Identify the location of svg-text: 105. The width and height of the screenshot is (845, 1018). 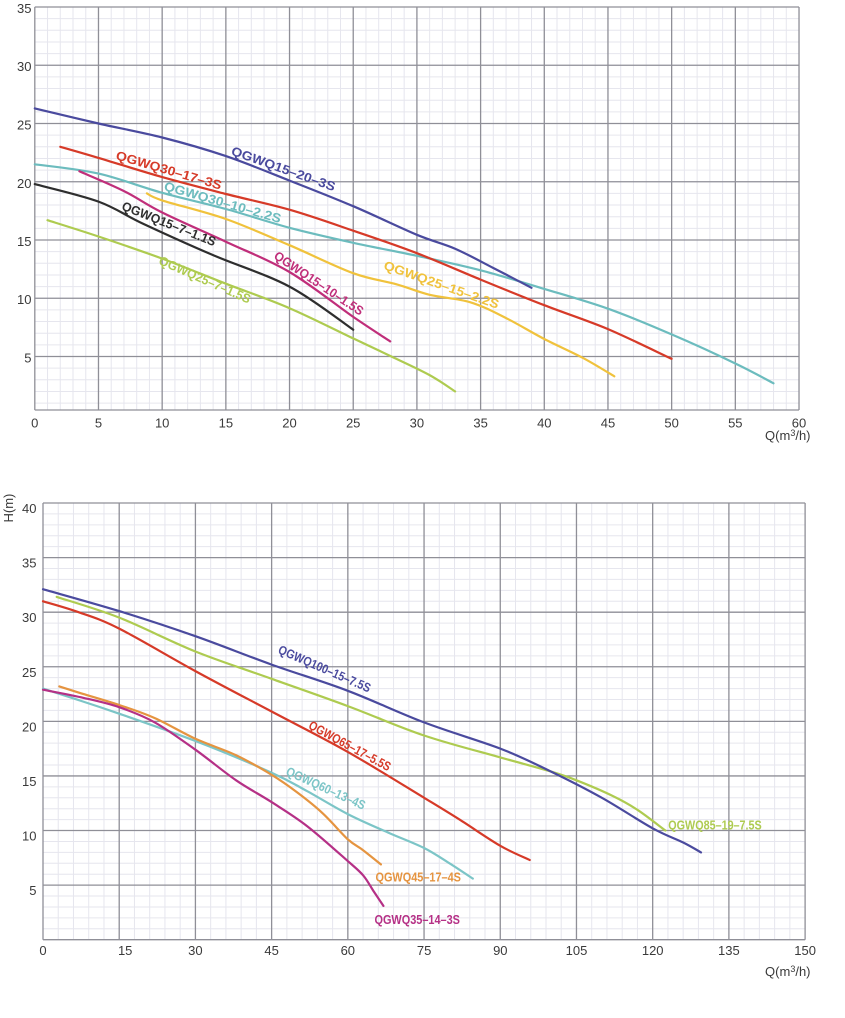
(577, 950).